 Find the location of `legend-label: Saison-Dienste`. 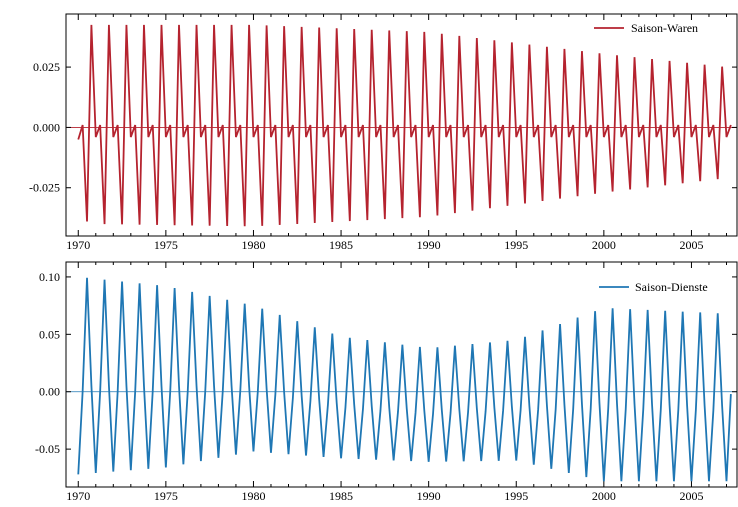

legend-label: Saison-Dienste is located at coordinates (671, 287).